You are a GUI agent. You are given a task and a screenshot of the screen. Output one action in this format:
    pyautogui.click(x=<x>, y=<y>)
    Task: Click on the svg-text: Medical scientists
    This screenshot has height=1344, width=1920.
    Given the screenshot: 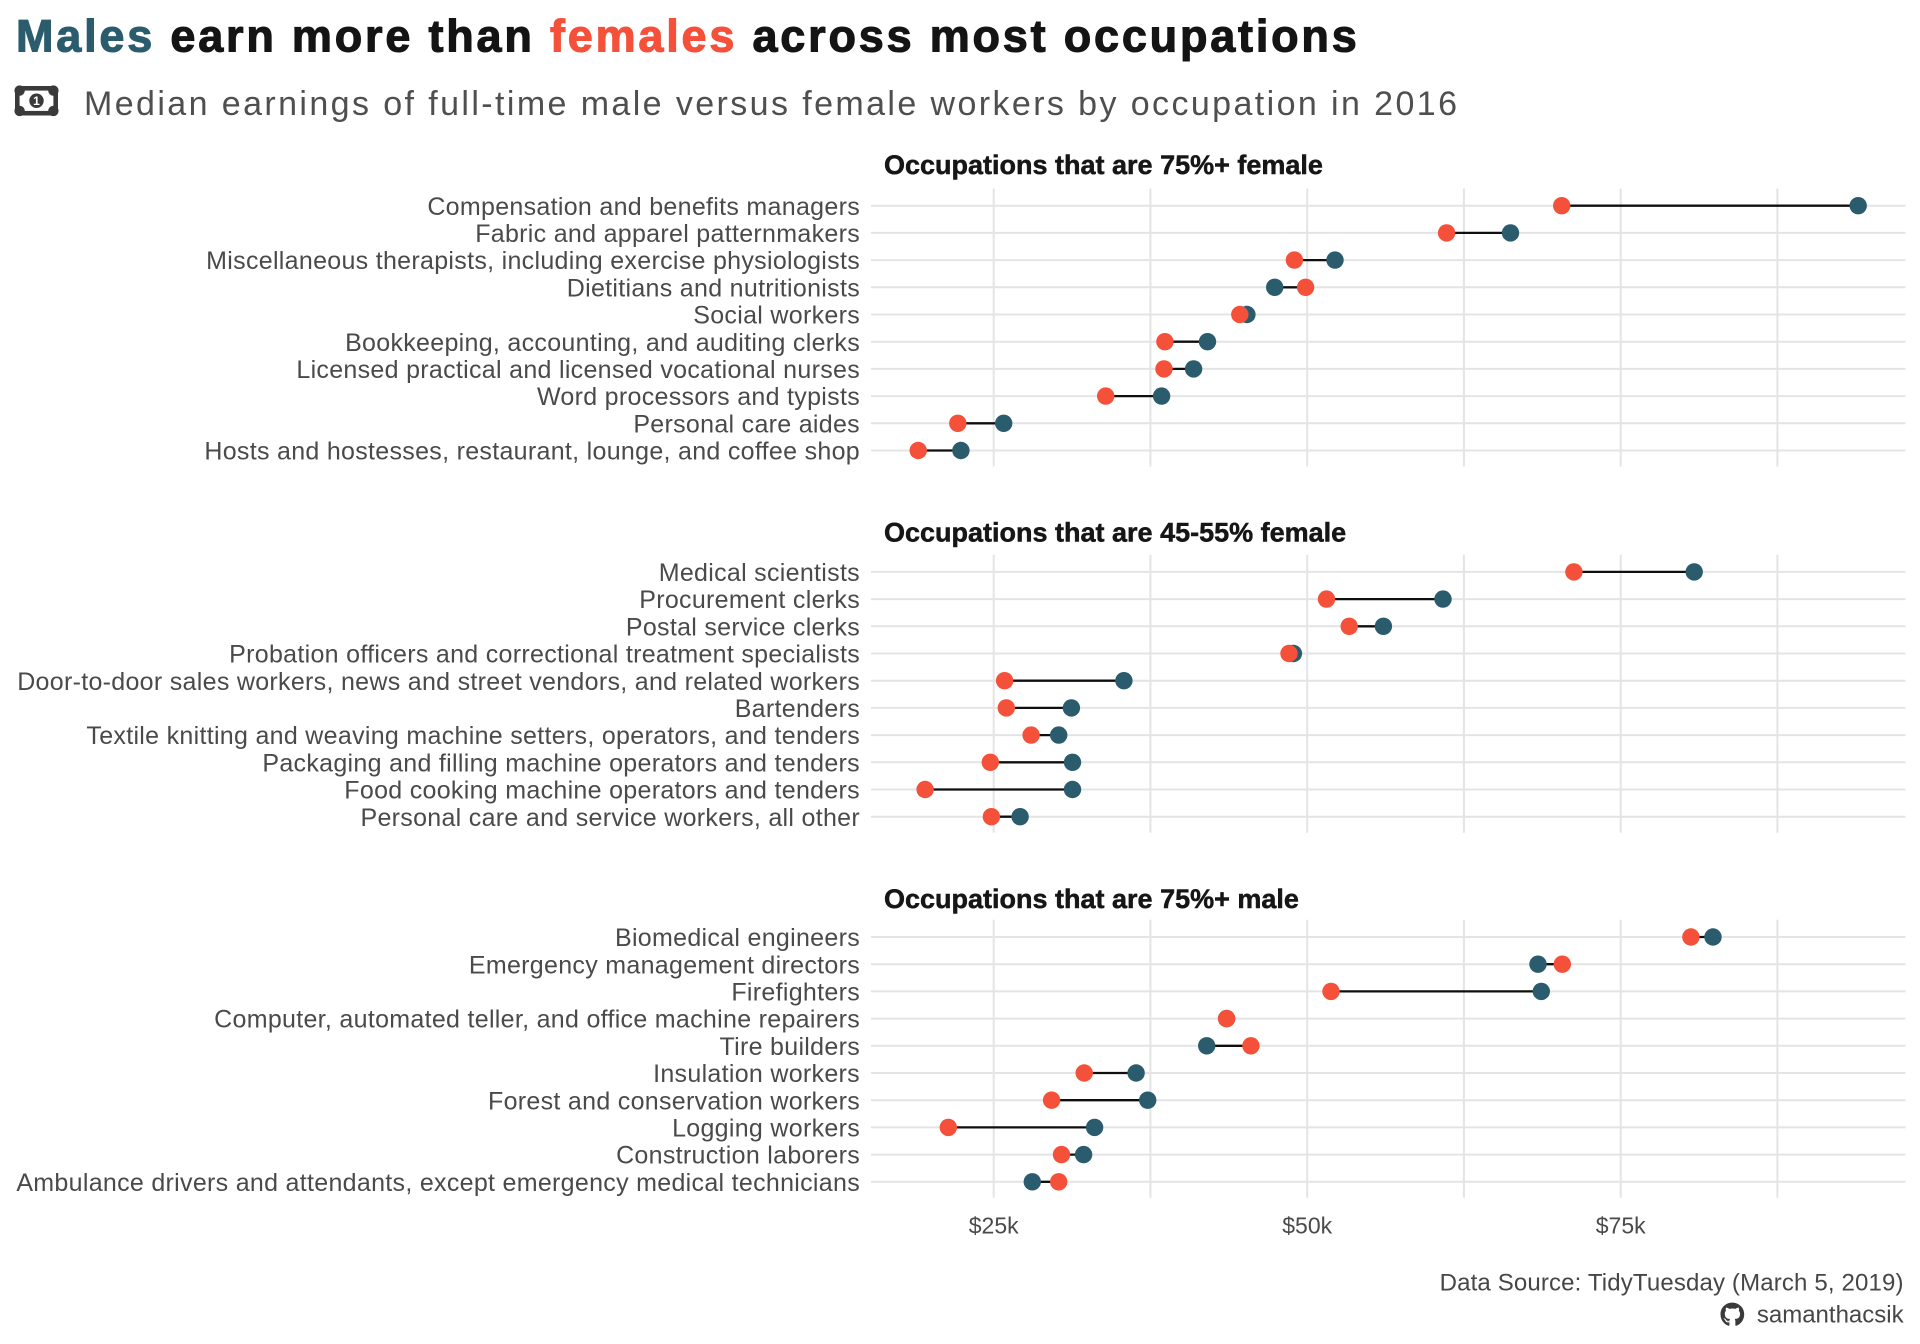 What is the action you would take?
    pyautogui.click(x=759, y=573)
    